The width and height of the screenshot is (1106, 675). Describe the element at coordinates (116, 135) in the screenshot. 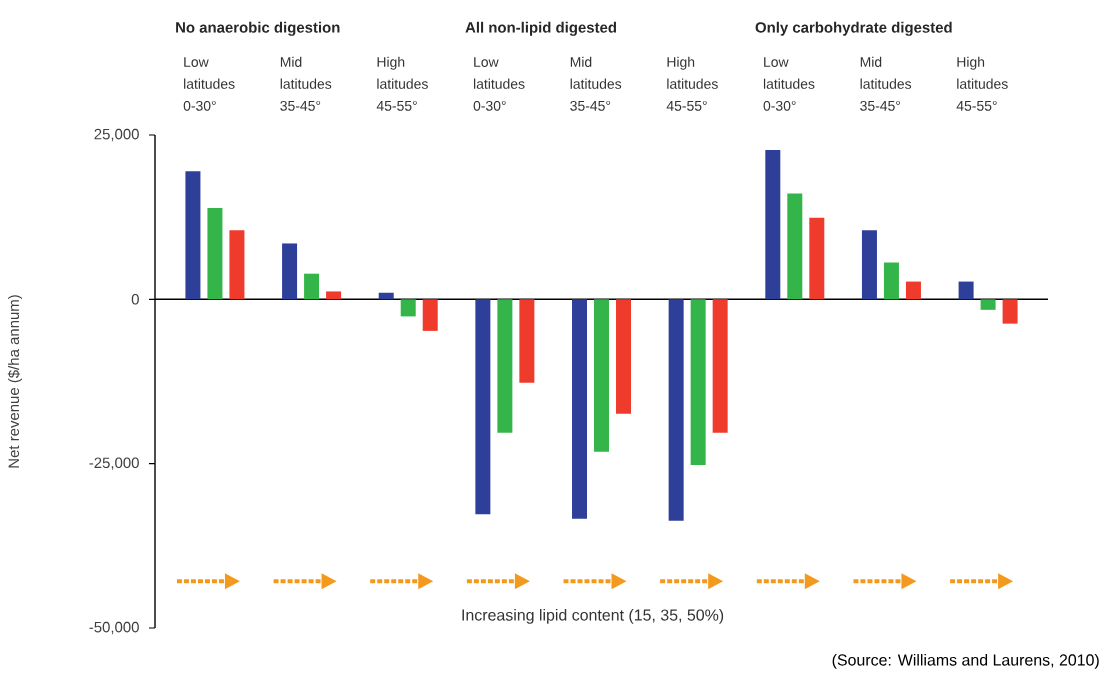

I see `y-tick-label: 25,000` at that location.